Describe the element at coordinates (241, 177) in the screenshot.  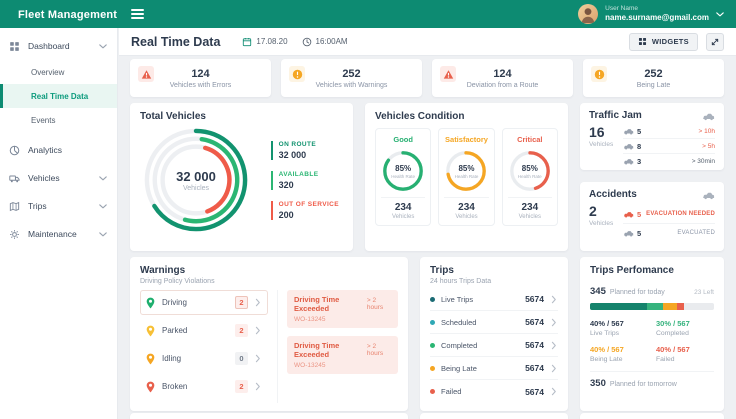
I see `total-vehicles-card: Total Vehicles 32 000 V` at that location.